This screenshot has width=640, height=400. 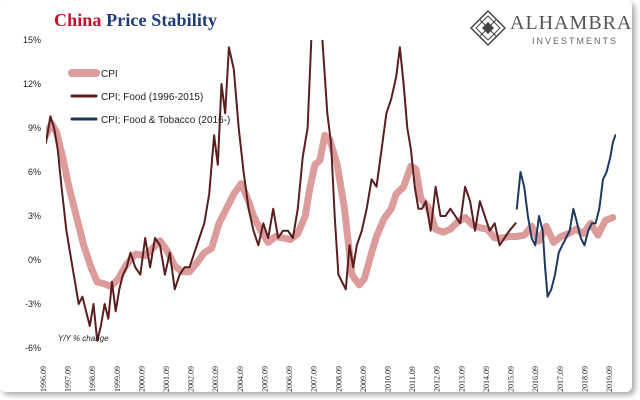 I want to click on y-units-note: Y/Y % change, so click(x=83, y=338).